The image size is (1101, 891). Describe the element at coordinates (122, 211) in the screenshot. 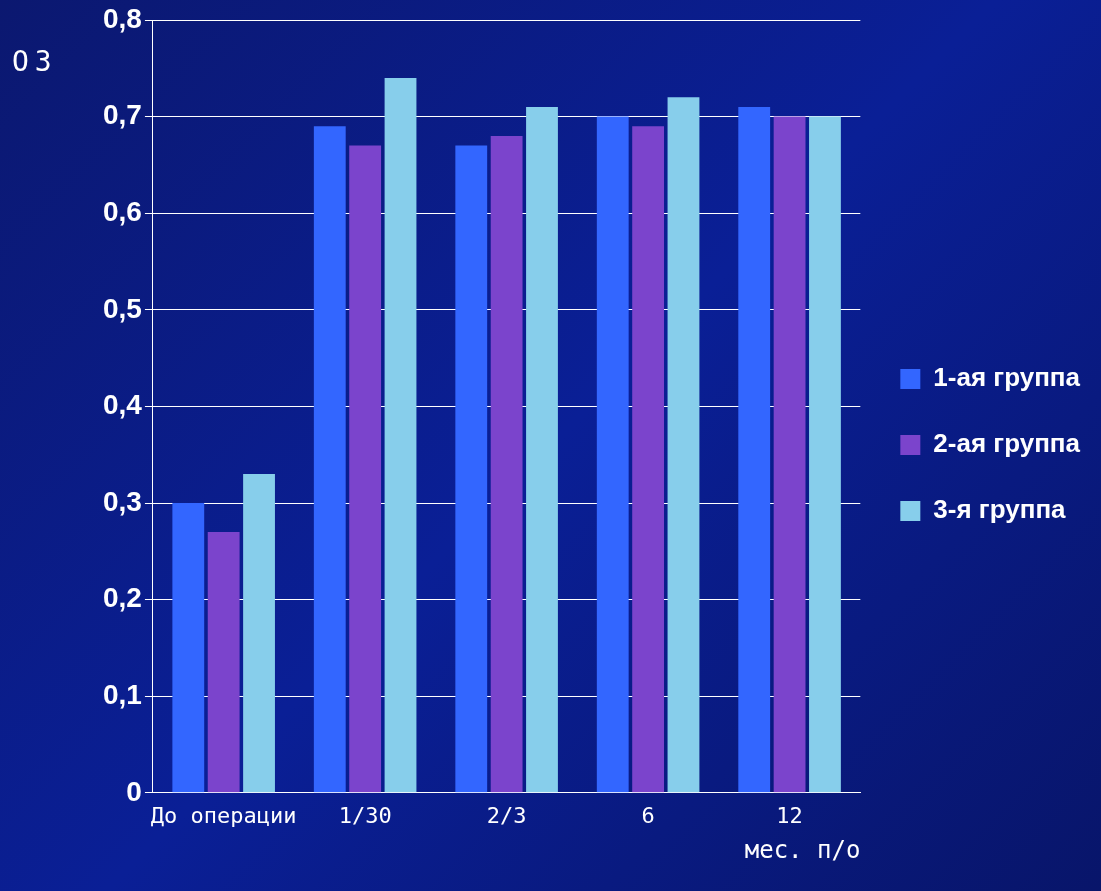

I see `y-tick-label: 0,6` at that location.